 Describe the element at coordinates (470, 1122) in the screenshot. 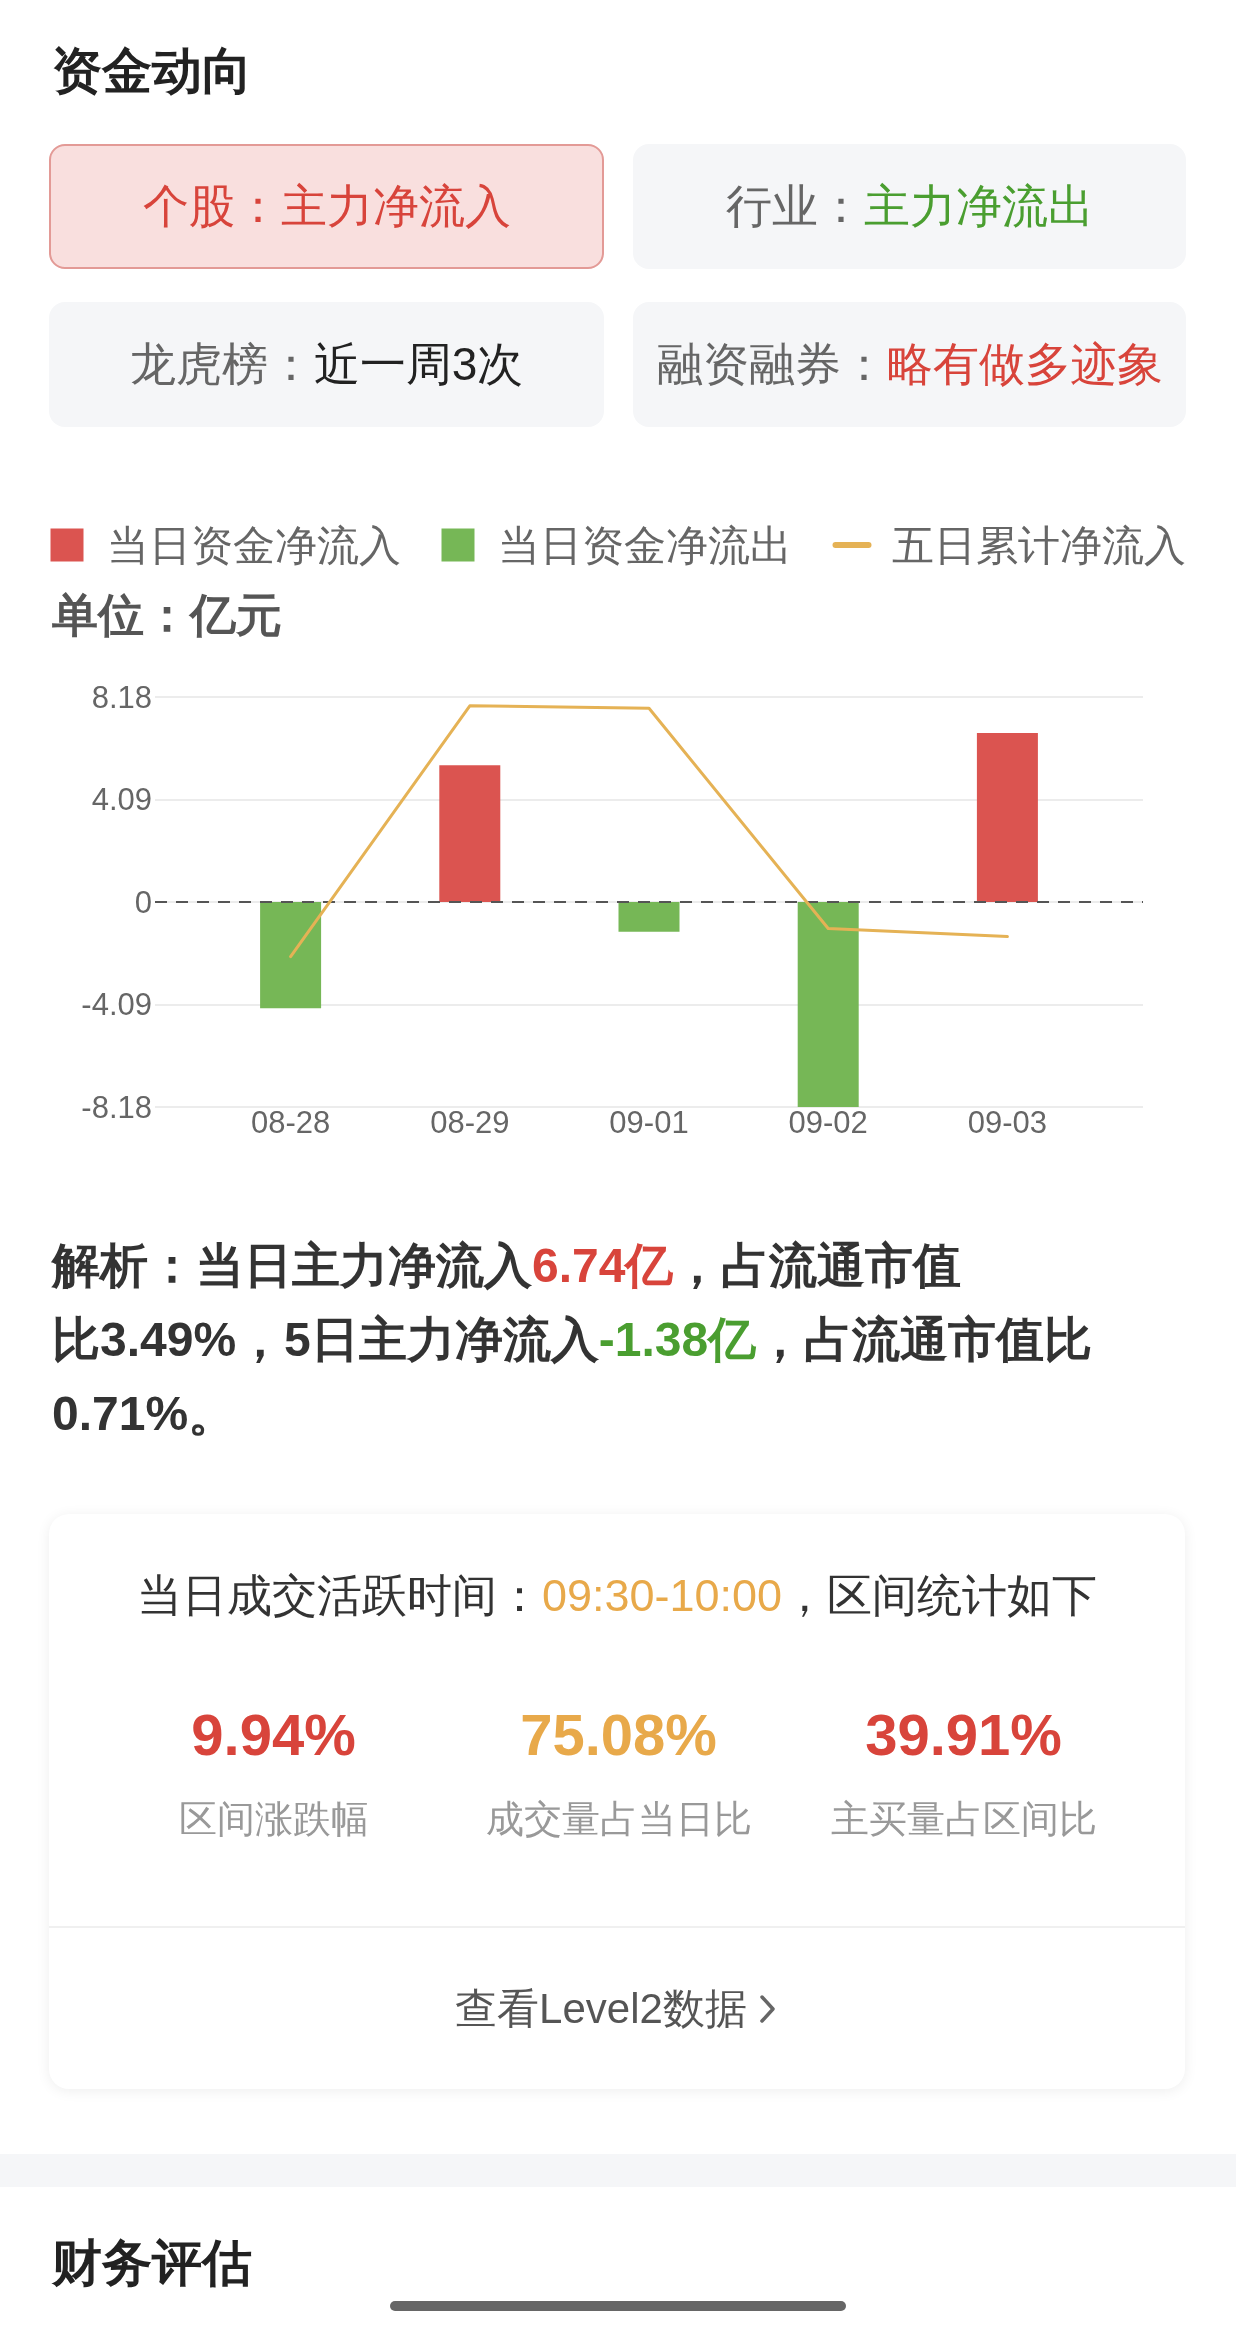

I see `x-tick-label: 08-29` at that location.